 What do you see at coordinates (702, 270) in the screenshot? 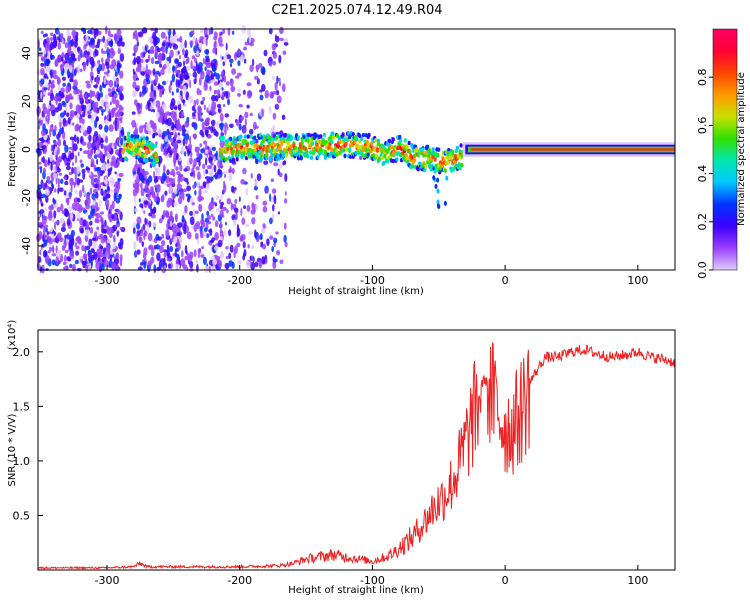
I see `colorbar-tick-label: 0.0` at bounding box center [702, 270].